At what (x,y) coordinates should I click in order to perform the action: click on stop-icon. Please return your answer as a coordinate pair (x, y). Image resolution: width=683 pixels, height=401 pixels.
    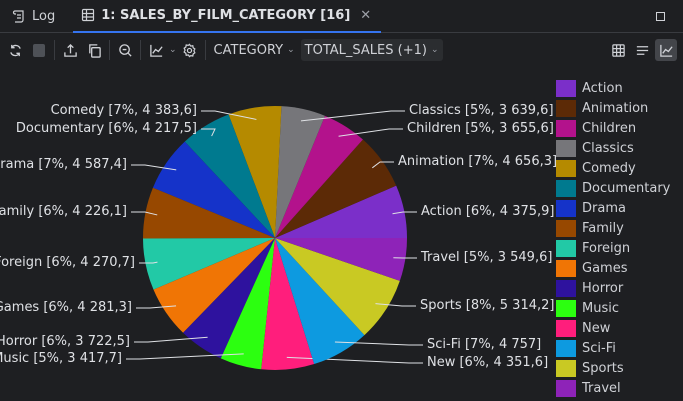
    Looking at the image, I should click on (39, 50).